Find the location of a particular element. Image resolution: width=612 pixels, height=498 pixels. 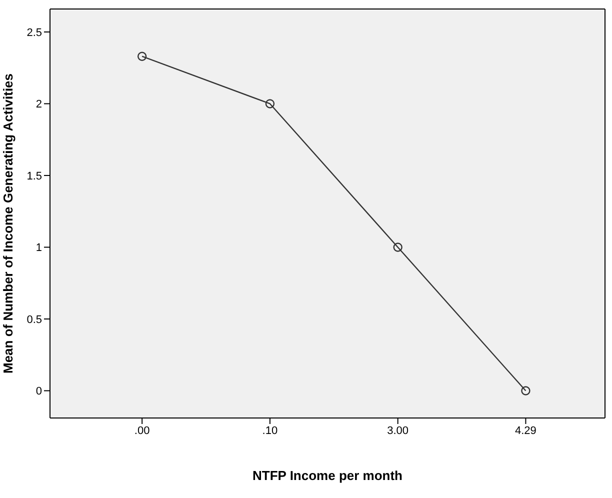

y-tick-label: 2.5 is located at coordinates (34, 32).